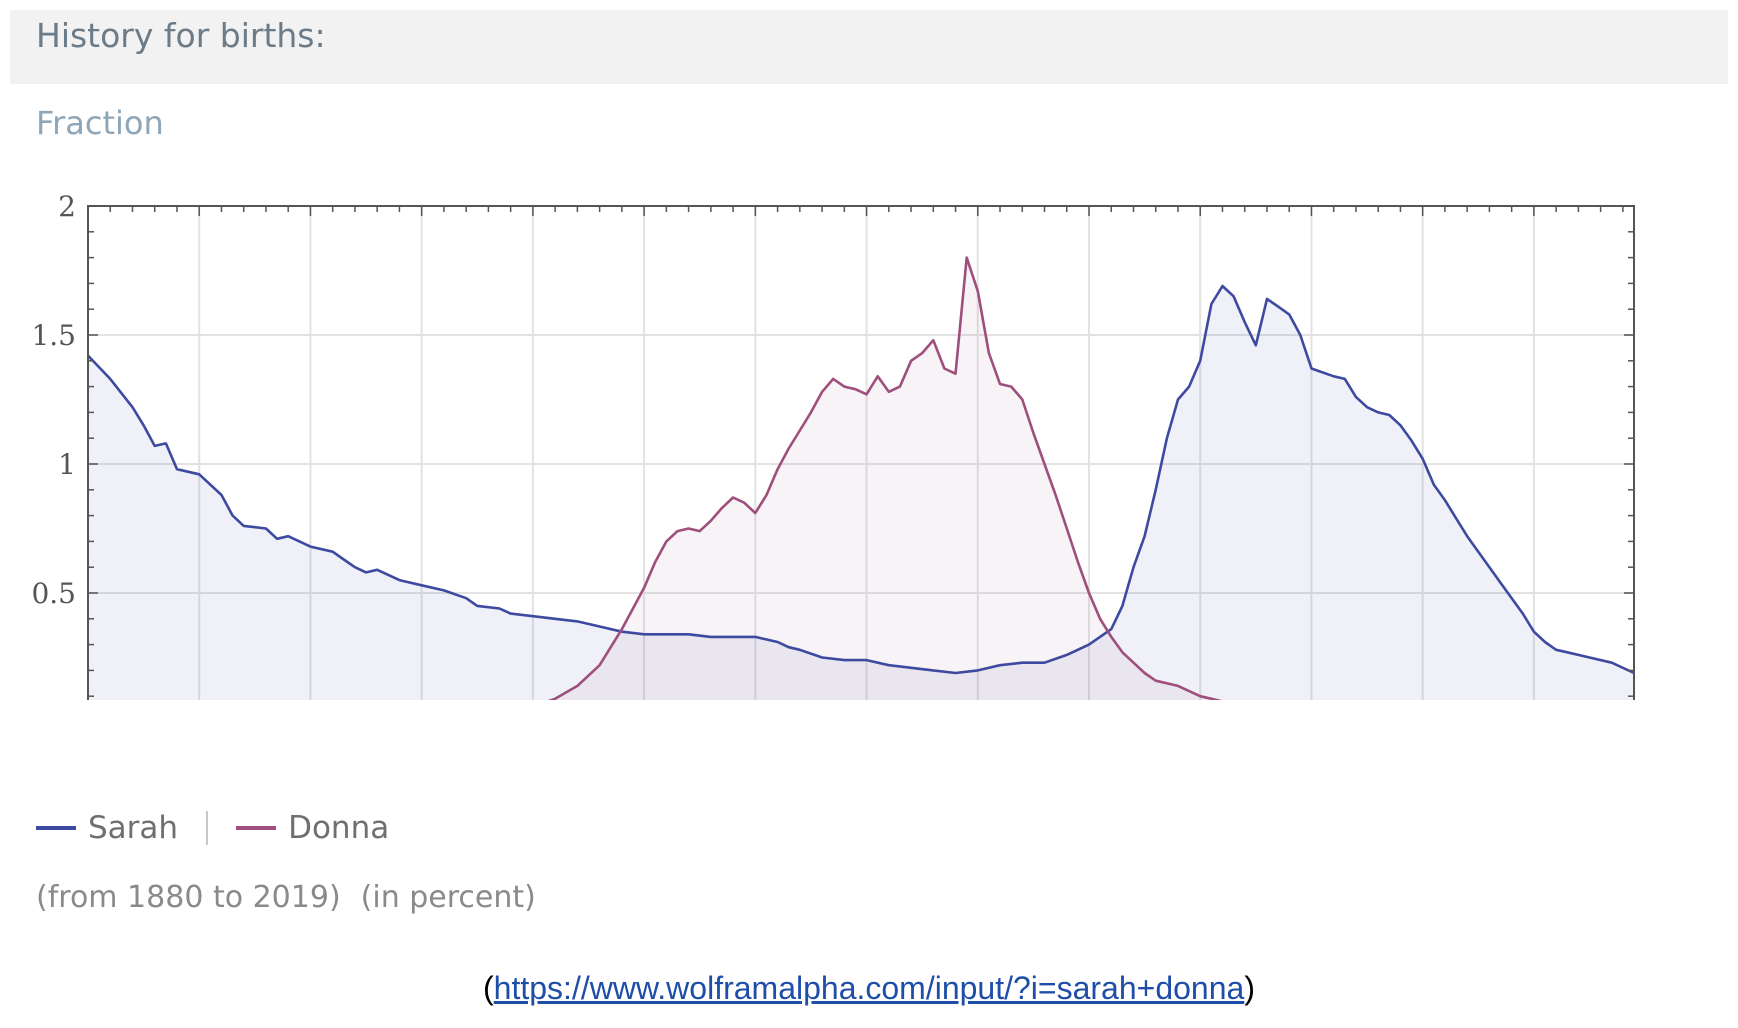 The height and width of the screenshot is (1028, 1738). Describe the element at coordinates (256, 828) in the screenshot. I see `legend-swatch-donna` at that location.